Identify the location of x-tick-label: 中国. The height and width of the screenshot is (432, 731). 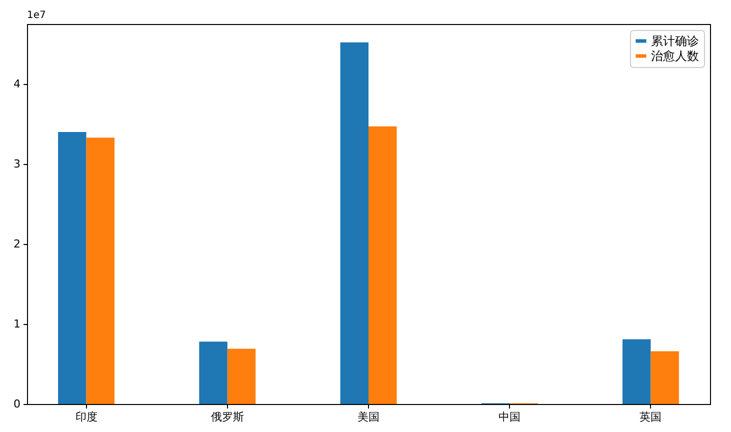
(509, 417).